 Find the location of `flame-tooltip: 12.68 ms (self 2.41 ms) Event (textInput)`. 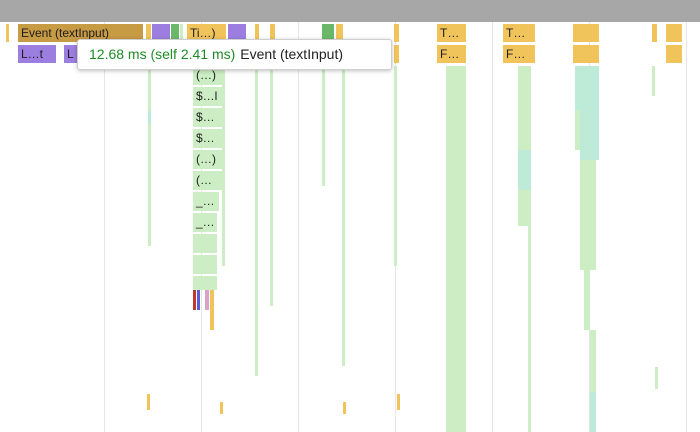

flame-tooltip: 12.68 ms (self 2.41 ms) Event (textInput) is located at coordinates (234, 54).